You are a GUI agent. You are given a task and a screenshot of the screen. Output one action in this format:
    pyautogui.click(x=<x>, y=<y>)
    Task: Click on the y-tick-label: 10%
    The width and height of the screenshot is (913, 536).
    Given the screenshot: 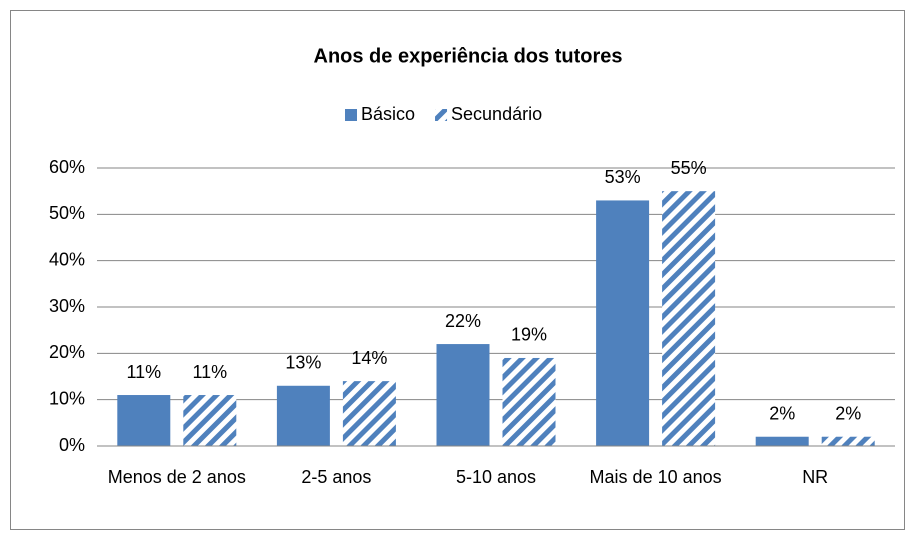 What is the action you would take?
    pyautogui.click(x=67, y=398)
    